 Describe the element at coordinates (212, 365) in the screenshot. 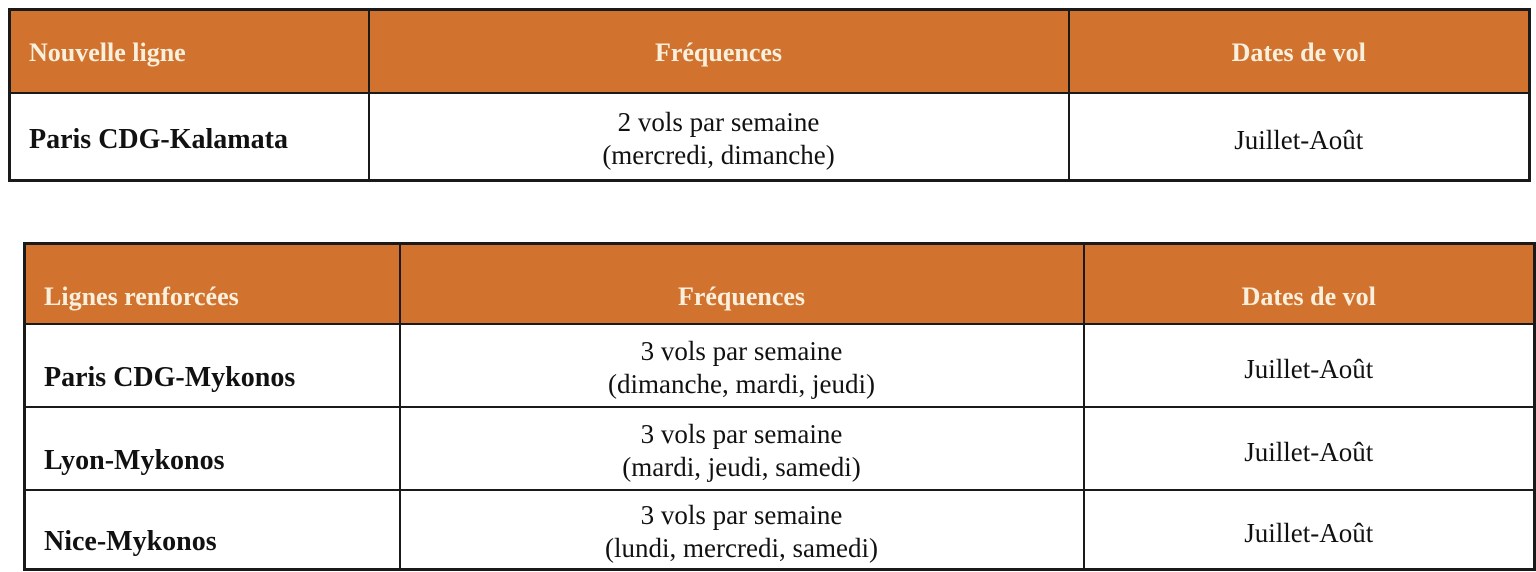

I see `route-cell: Paris CDG-Mykonos` at that location.